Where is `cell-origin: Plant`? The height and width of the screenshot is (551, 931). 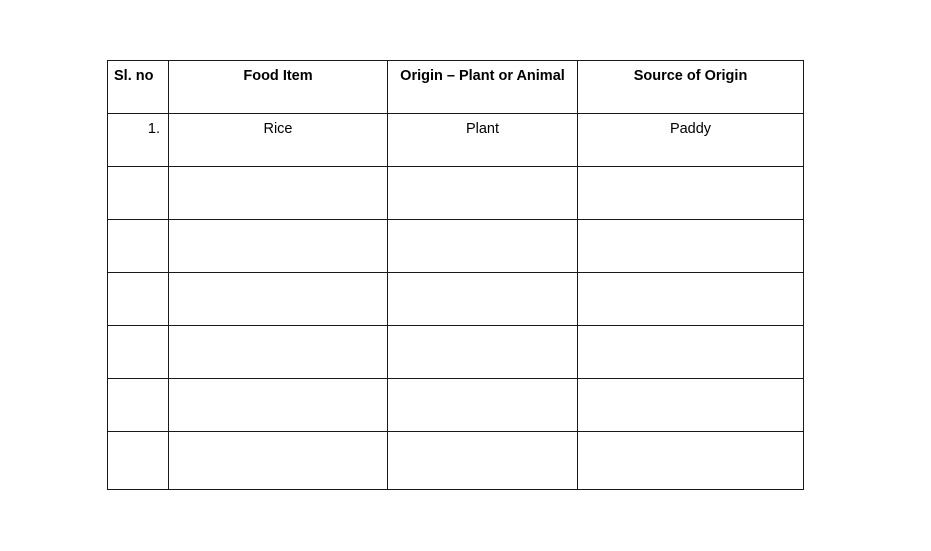 cell-origin: Plant is located at coordinates (482, 140).